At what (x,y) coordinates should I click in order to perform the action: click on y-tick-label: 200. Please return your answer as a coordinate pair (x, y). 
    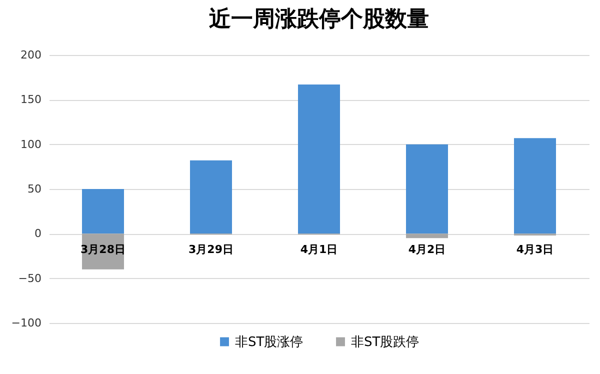
    Looking at the image, I should click on (31, 55).